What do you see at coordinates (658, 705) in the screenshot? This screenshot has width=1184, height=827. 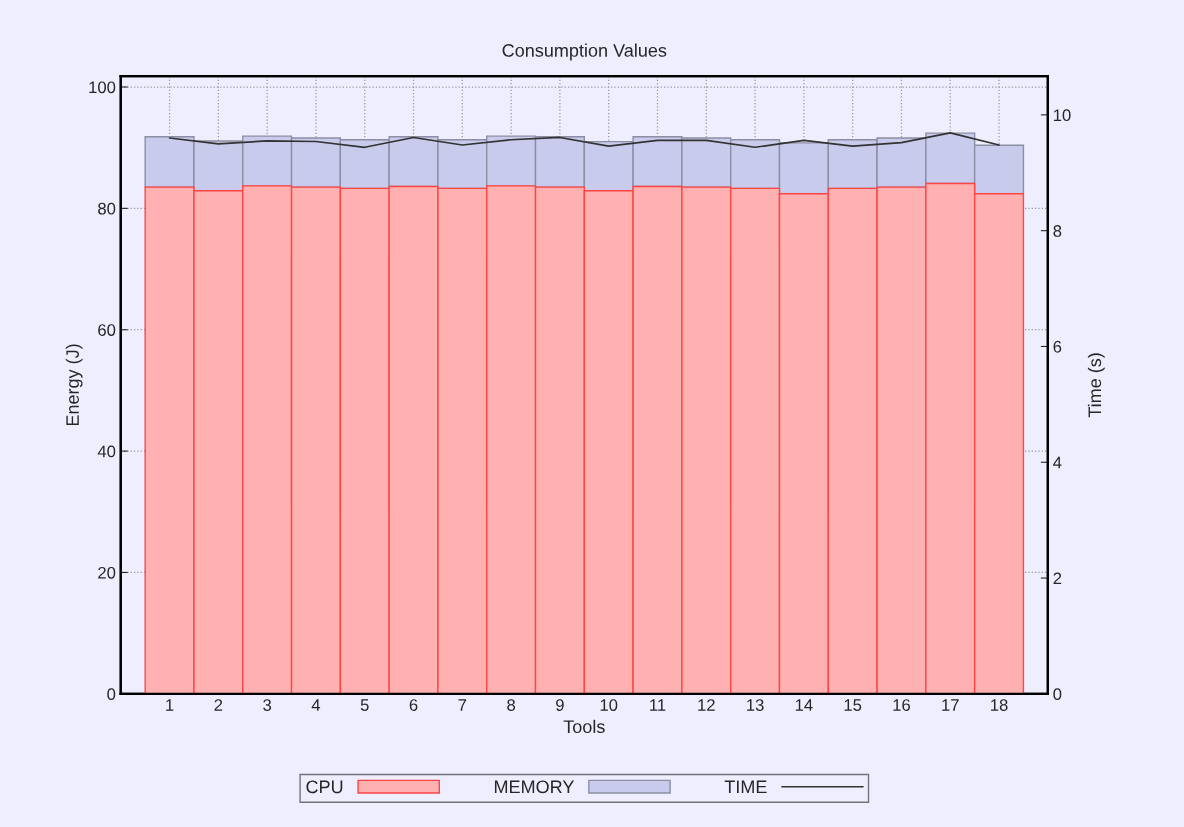 I see `x-tick-label: 11` at bounding box center [658, 705].